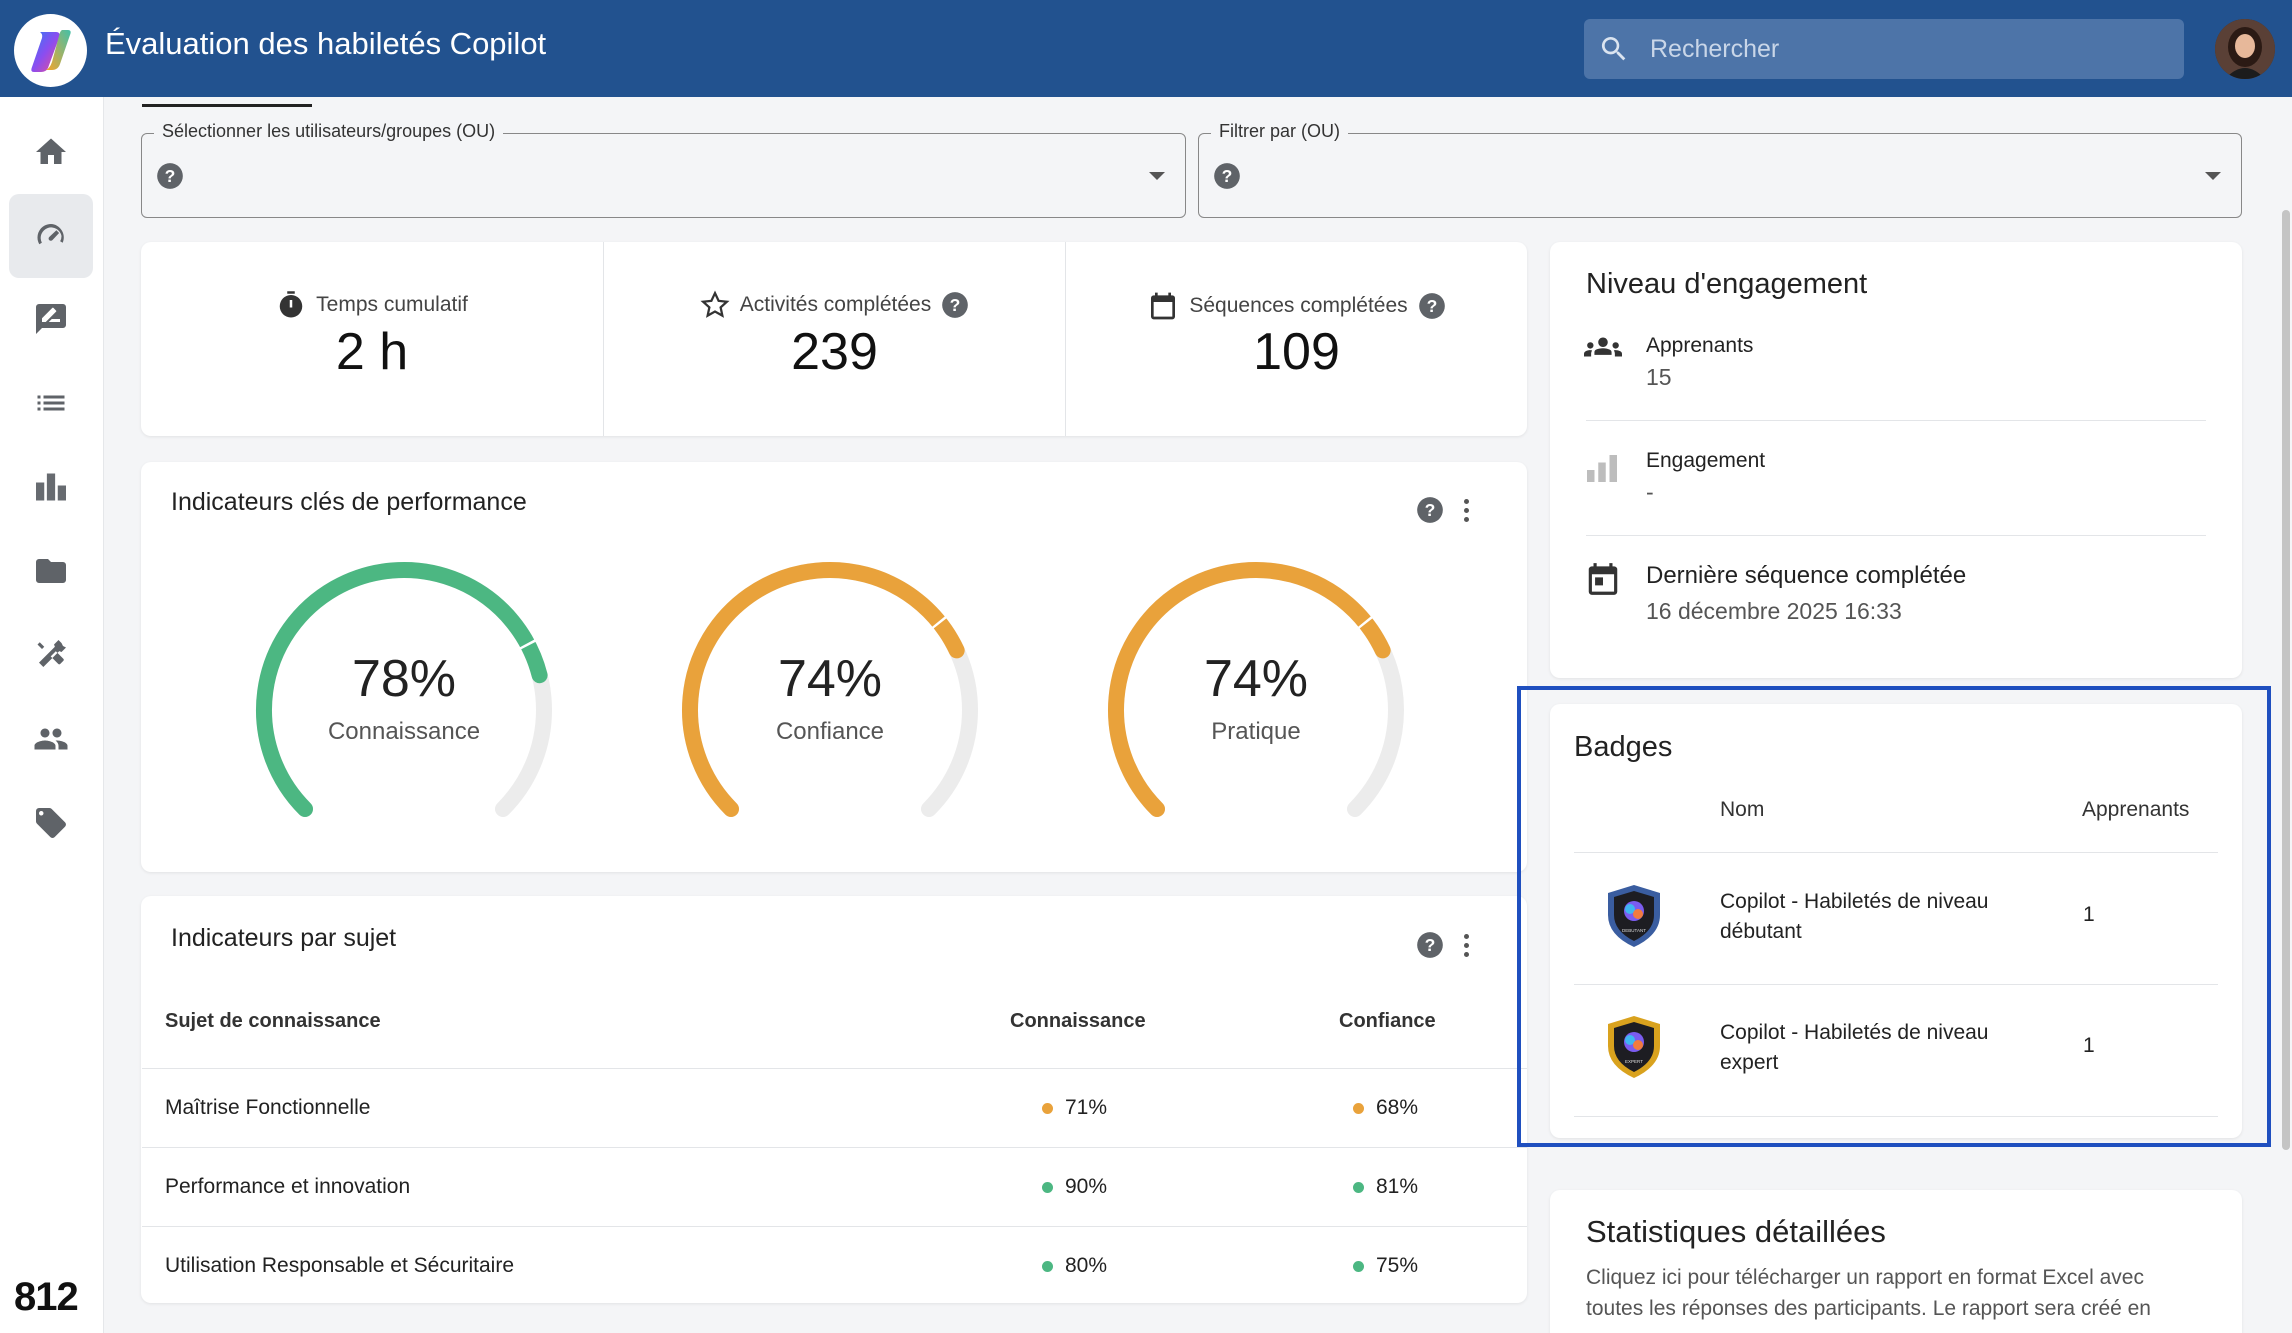  What do you see at coordinates (1659, 377) in the screenshot?
I see `learners-value: 15` at bounding box center [1659, 377].